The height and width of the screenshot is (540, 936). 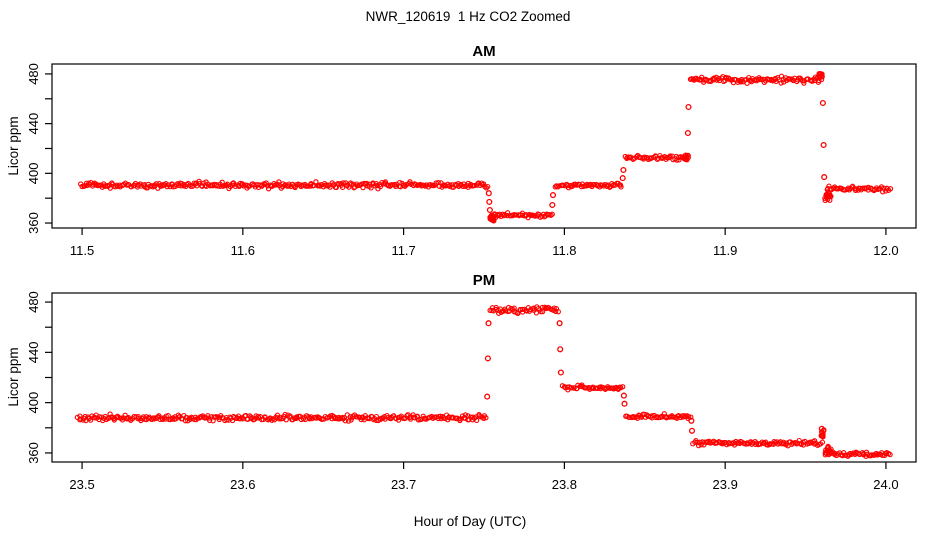 What do you see at coordinates (468, 16) in the screenshot?
I see `main-title: NWR_120619 1 Hz CO2 Zoomed` at bounding box center [468, 16].